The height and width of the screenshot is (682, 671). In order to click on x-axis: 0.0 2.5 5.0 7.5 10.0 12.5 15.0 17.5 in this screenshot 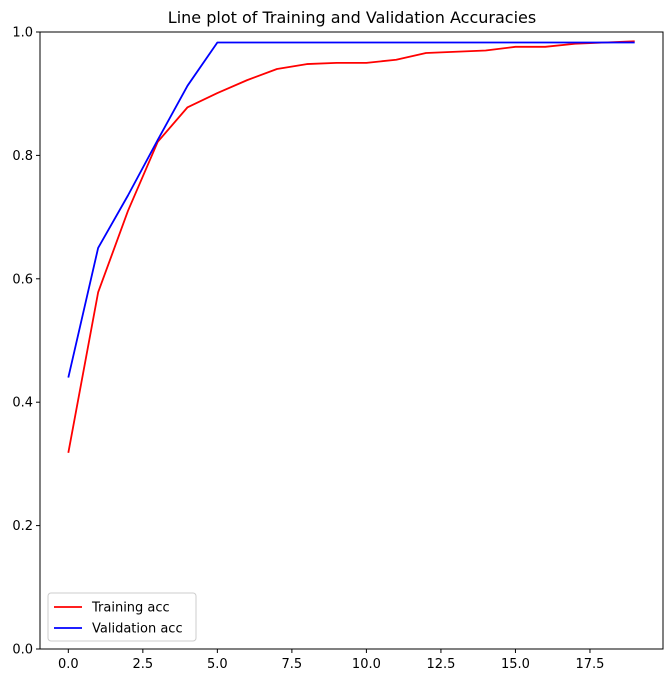, I will do `click(331, 660)`.